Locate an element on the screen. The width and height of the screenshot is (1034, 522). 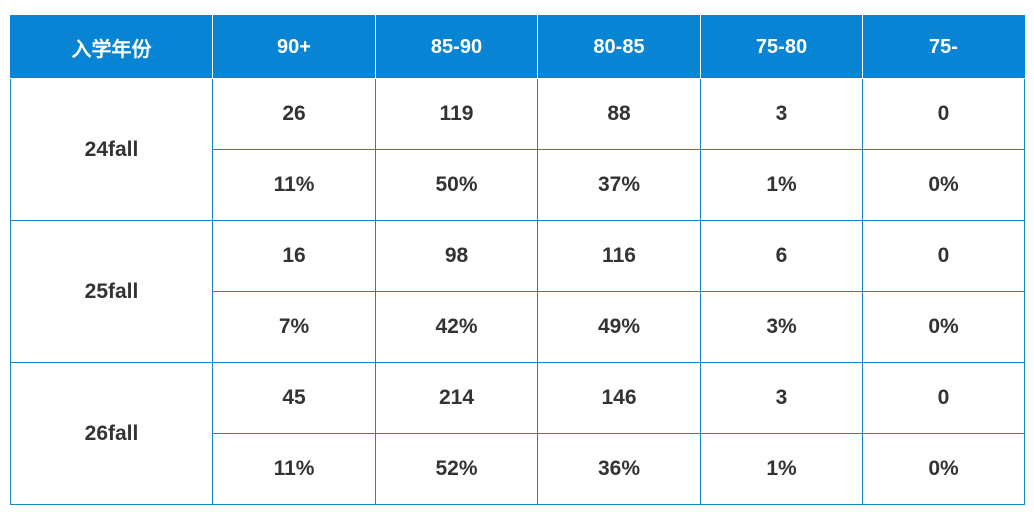
header-cell: 75-80 is located at coordinates (781, 47).